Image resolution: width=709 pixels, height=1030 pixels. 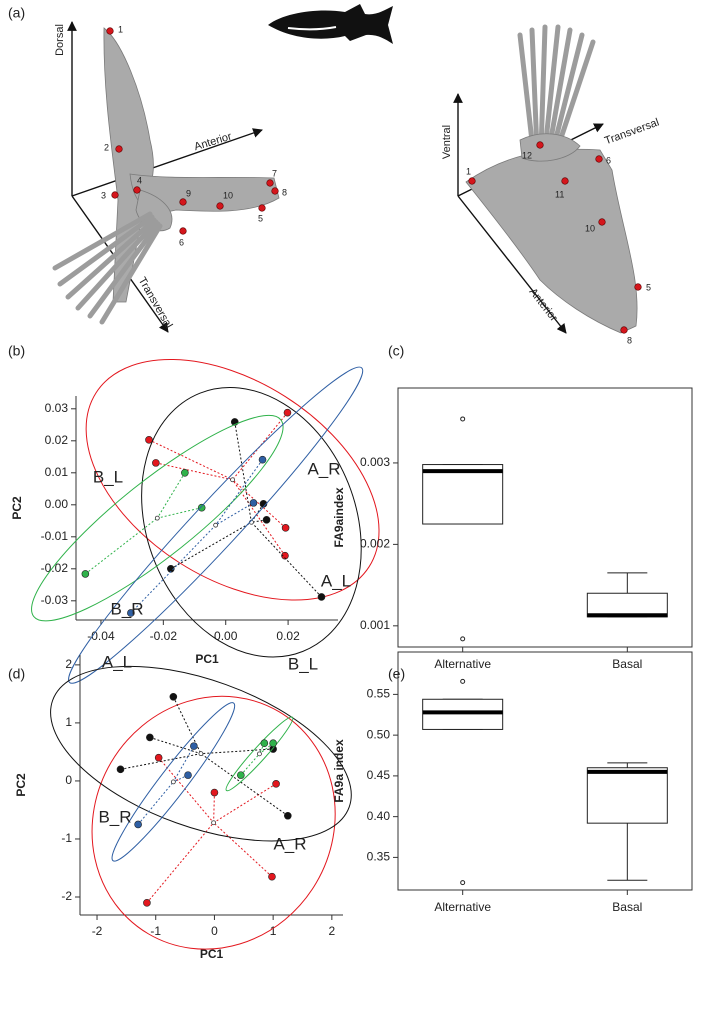 I want to click on panel-label: (e), so click(x=396, y=674).